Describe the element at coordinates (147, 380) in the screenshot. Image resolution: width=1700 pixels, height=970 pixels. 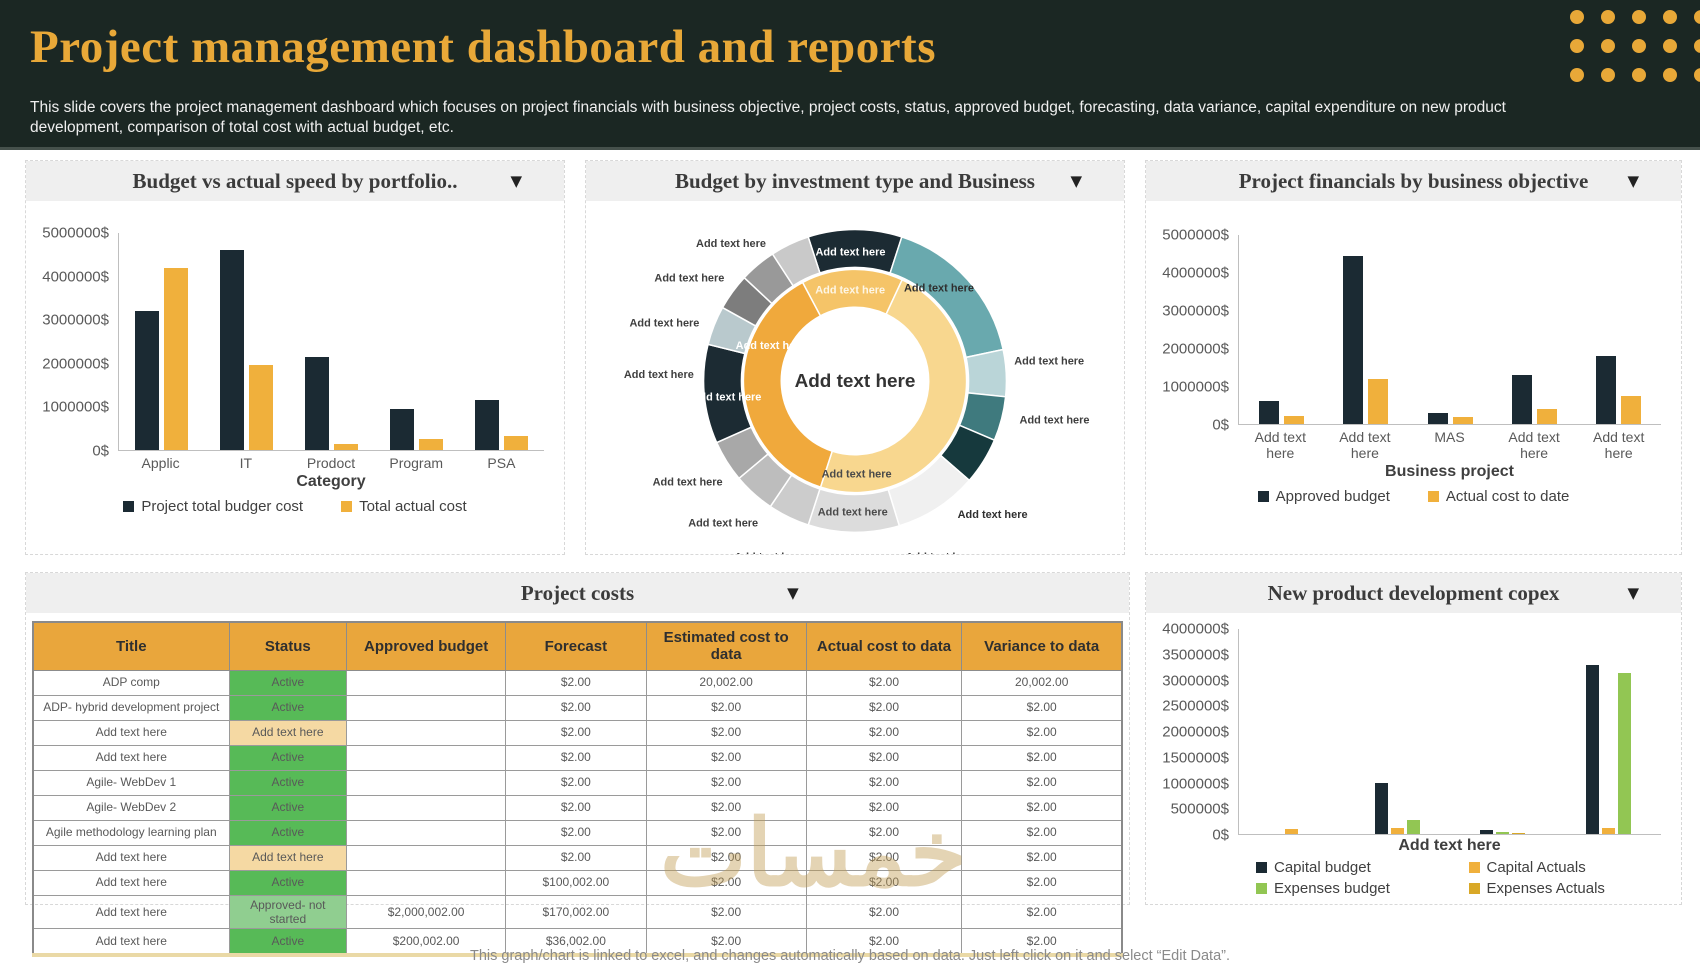
I see `bar-project-total-budger-cost` at that location.